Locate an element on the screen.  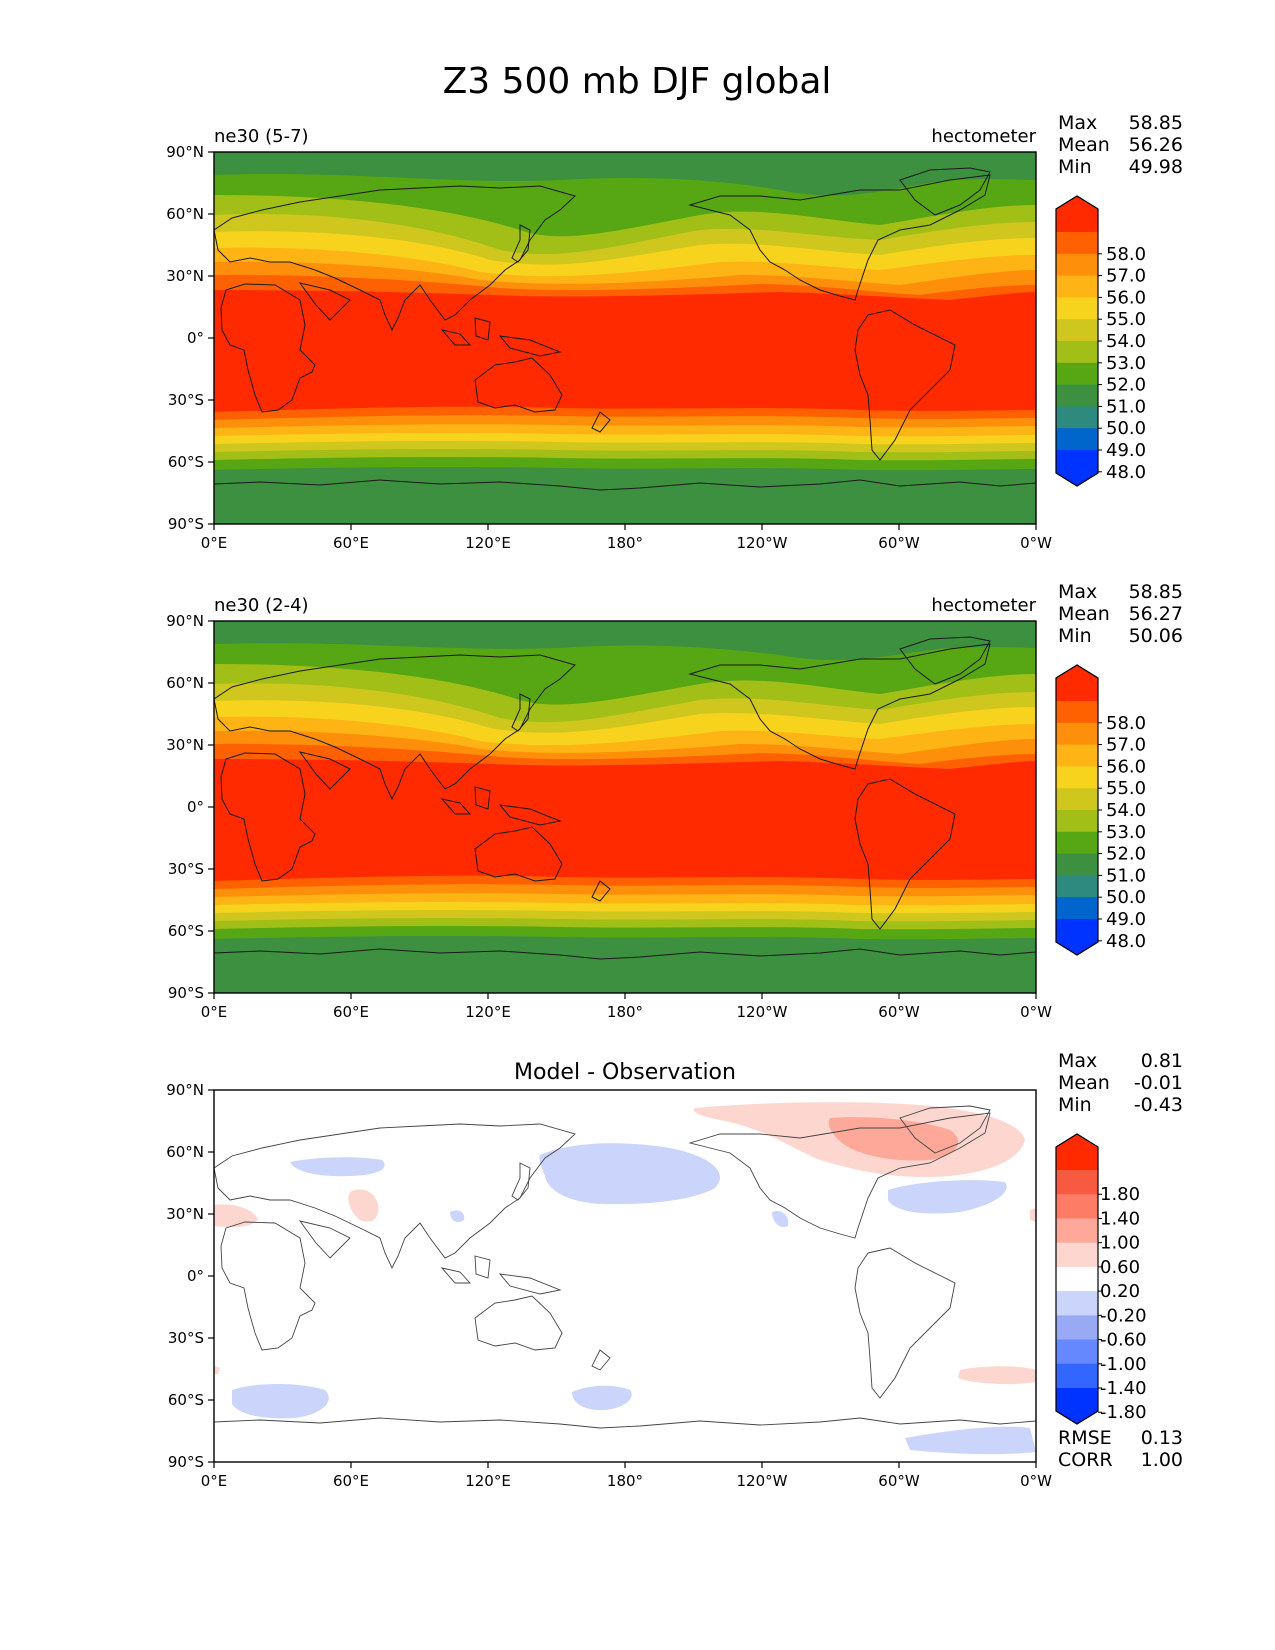
rmse-corr-block: RMSE 0.13 CORR 1.00 is located at coordinates (1120, 1449).